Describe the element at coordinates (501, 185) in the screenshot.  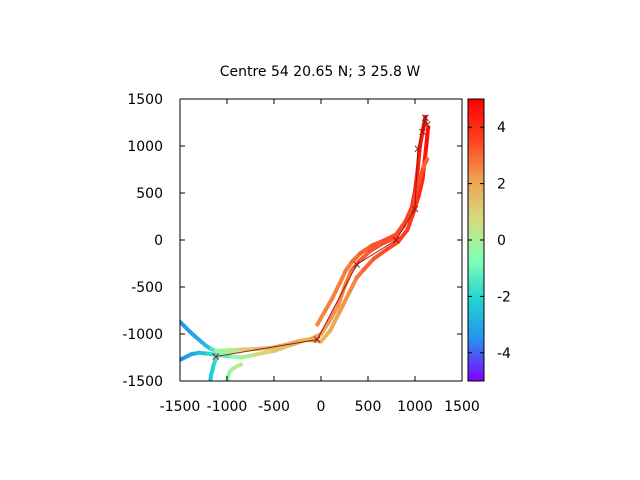
I see `colorbar-tick-label: 2` at that location.